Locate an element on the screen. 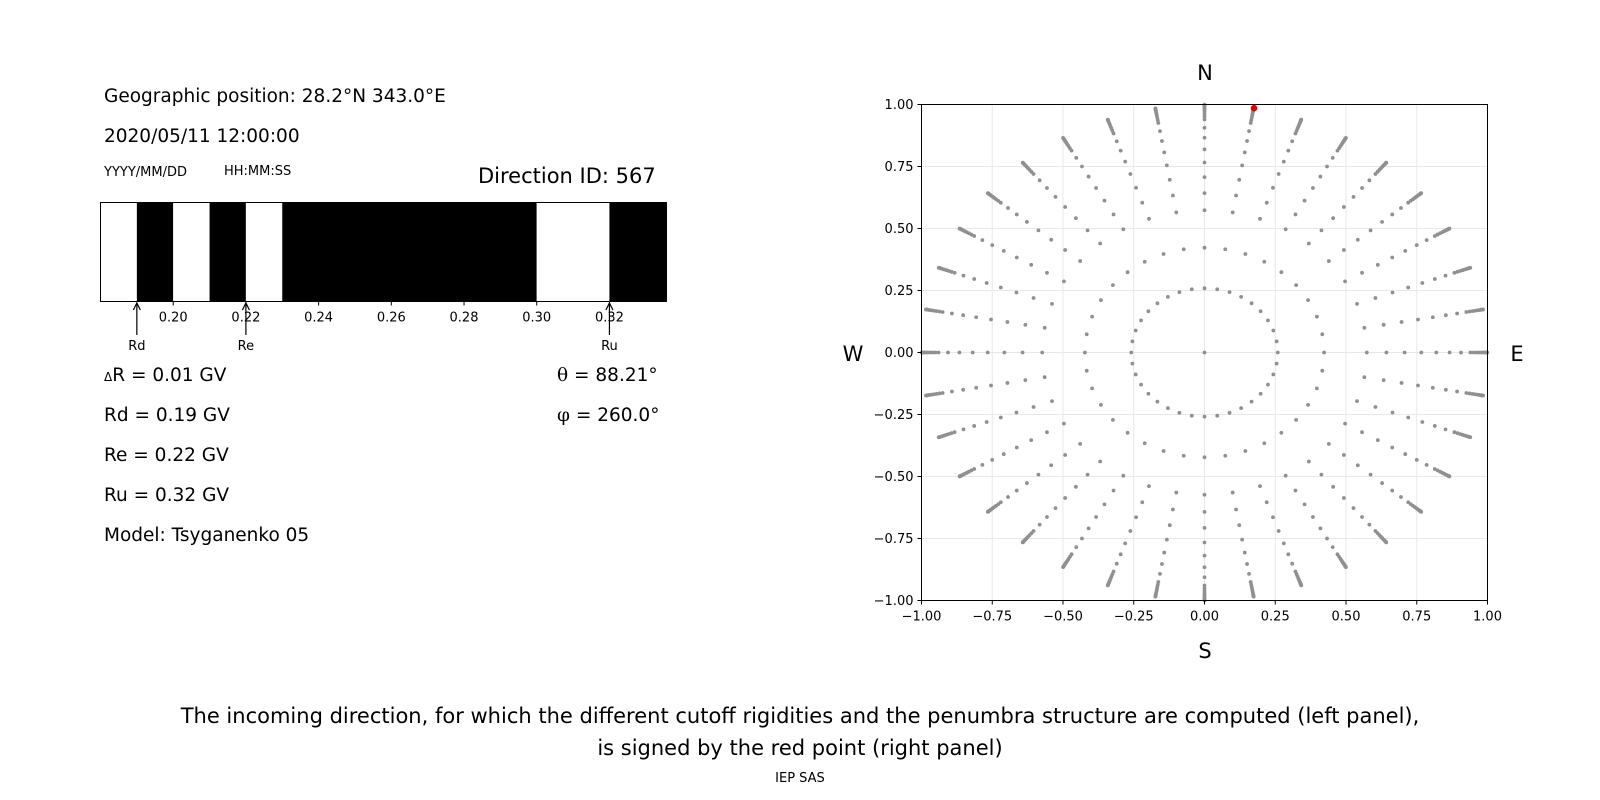 This screenshot has height=800, width=1600. rd-value: Rd = 0.19 GV is located at coordinates (167, 415).